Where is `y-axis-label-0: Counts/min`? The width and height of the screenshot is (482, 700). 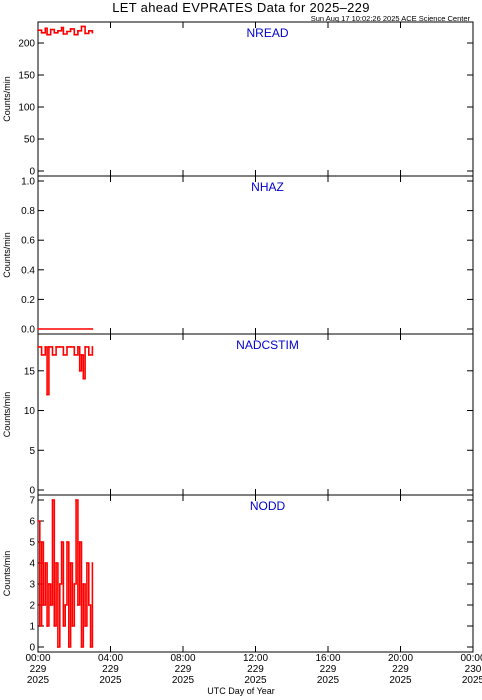 y-axis-label-0: Counts/min is located at coordinates (7, 99).